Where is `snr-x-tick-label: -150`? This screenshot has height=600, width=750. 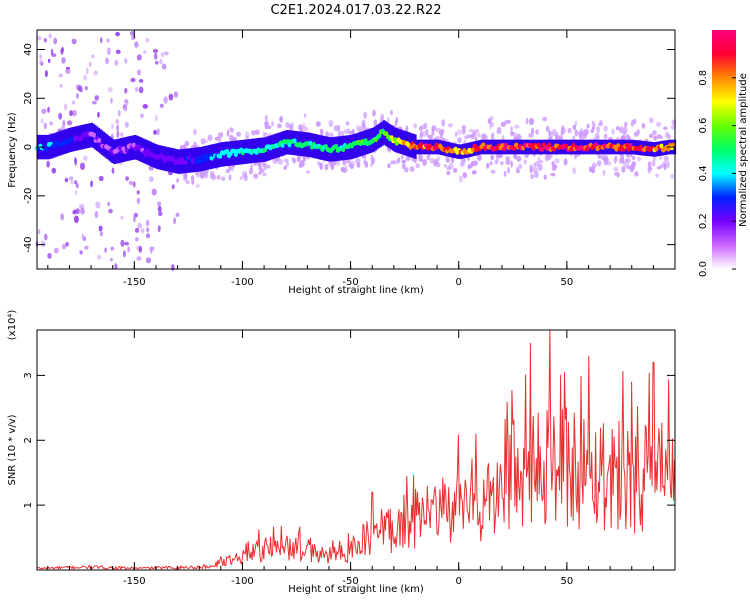
snr-x-tick-label: -150 is located at coordinates (134, 581).